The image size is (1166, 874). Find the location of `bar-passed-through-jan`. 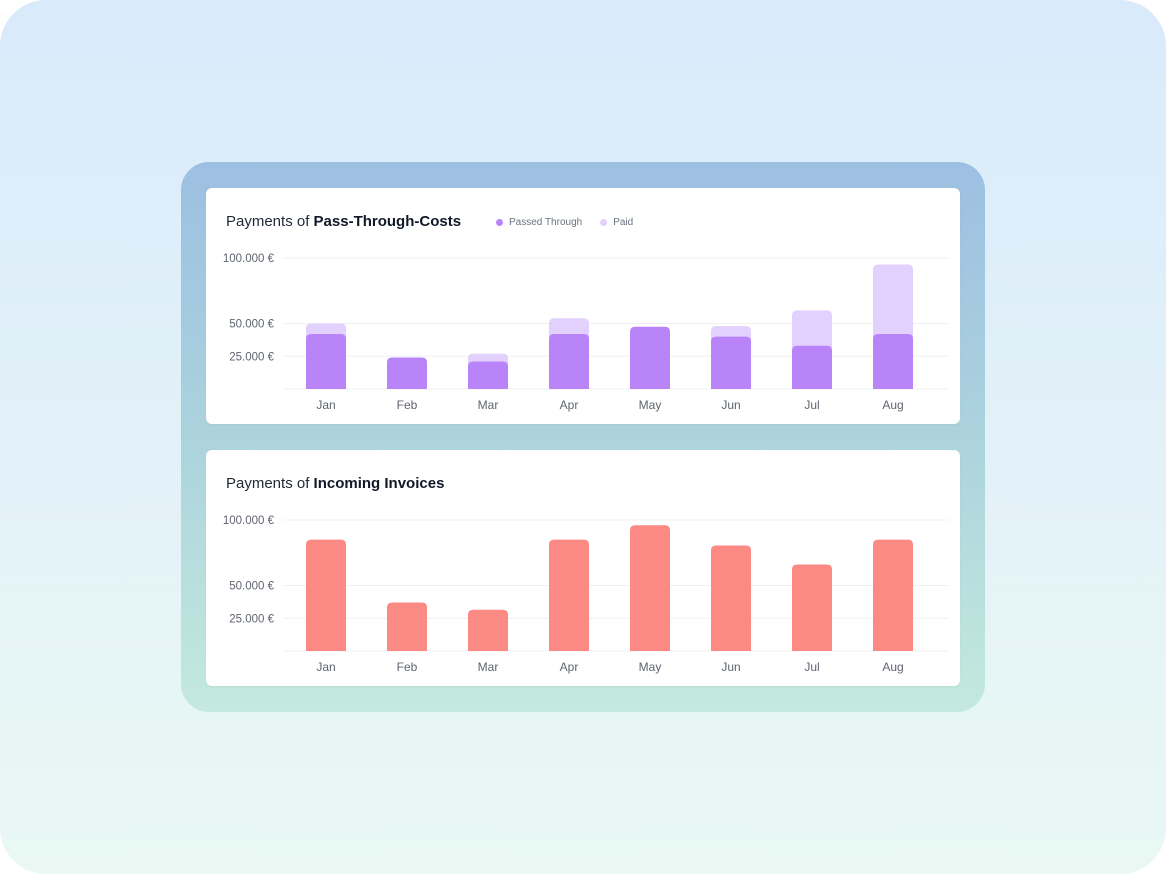

bar-passed-through-jan is located at coordinates (326, 361).